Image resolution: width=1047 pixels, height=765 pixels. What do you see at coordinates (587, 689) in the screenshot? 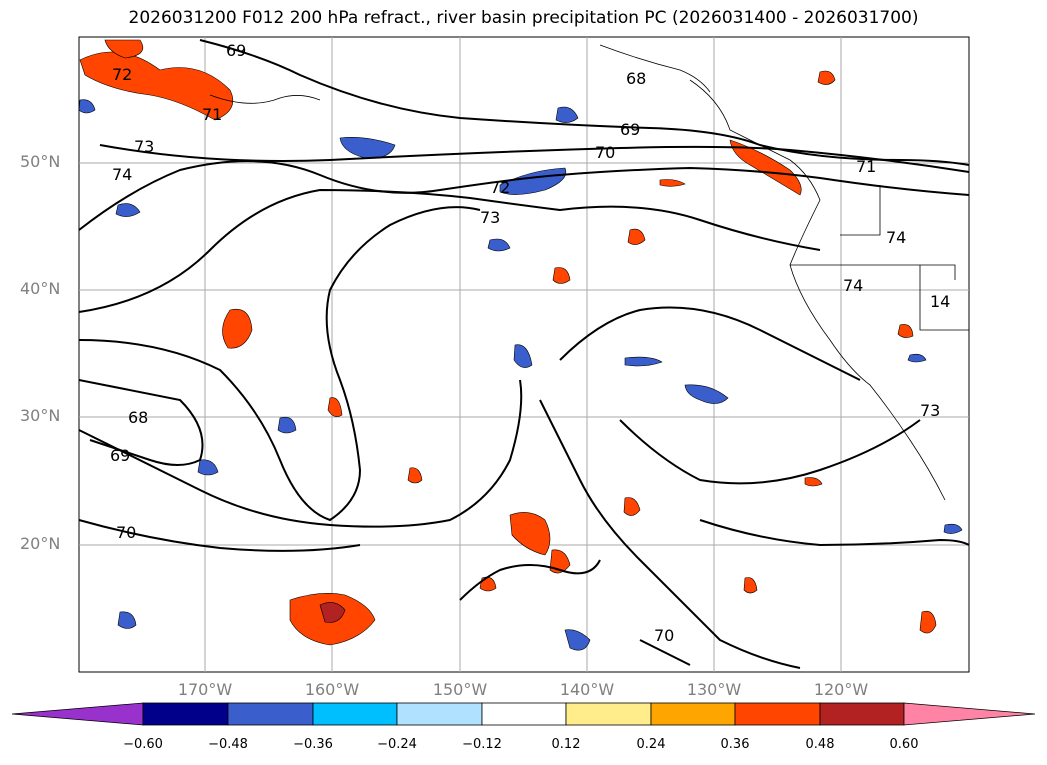
I see `lon-label: 140°W` at bounding box center [587, 689].